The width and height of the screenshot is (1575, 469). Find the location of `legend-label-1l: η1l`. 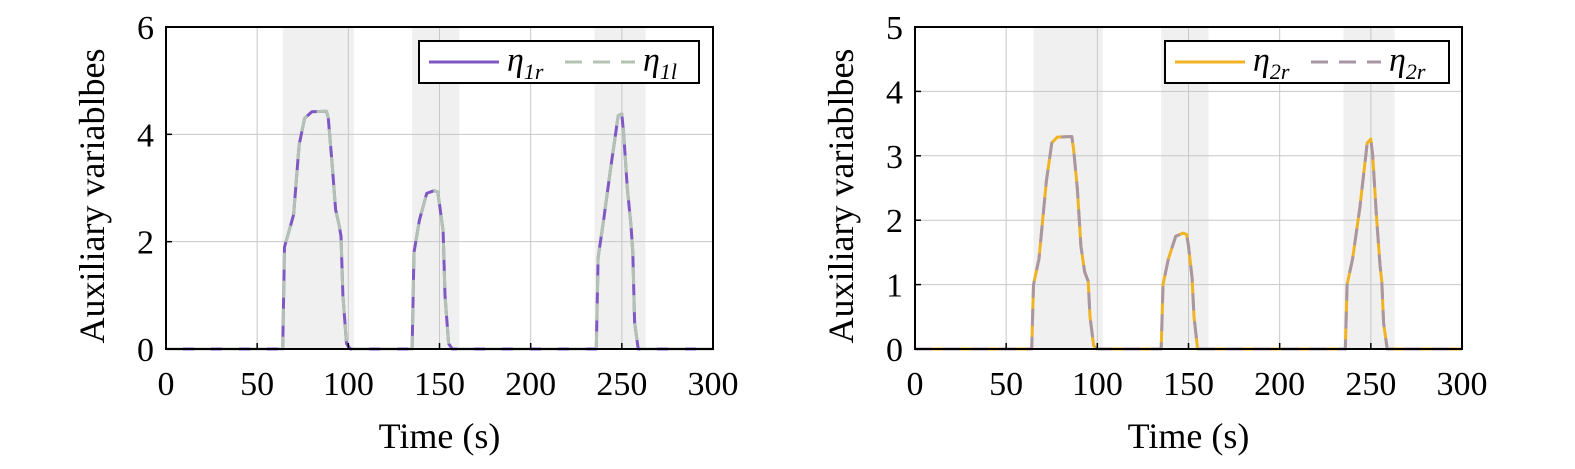

legend-label-1l: η1l is located at coordinates (660, 63).